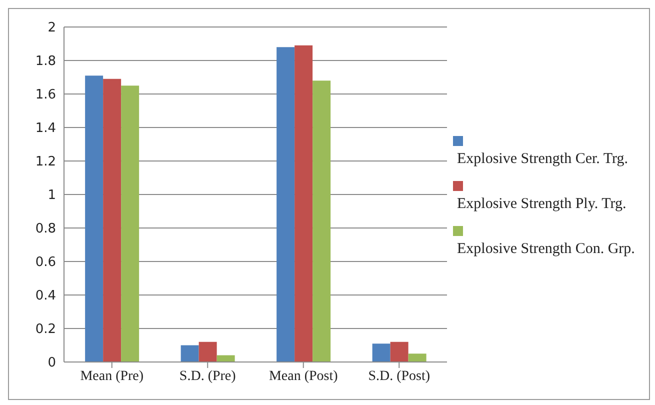 This screenshot has height=405, width=655. What do you see at coordinates (45, 95) in the screenshot?
I see `y-tick-label: 1.6` at bounding box center [45, 95].